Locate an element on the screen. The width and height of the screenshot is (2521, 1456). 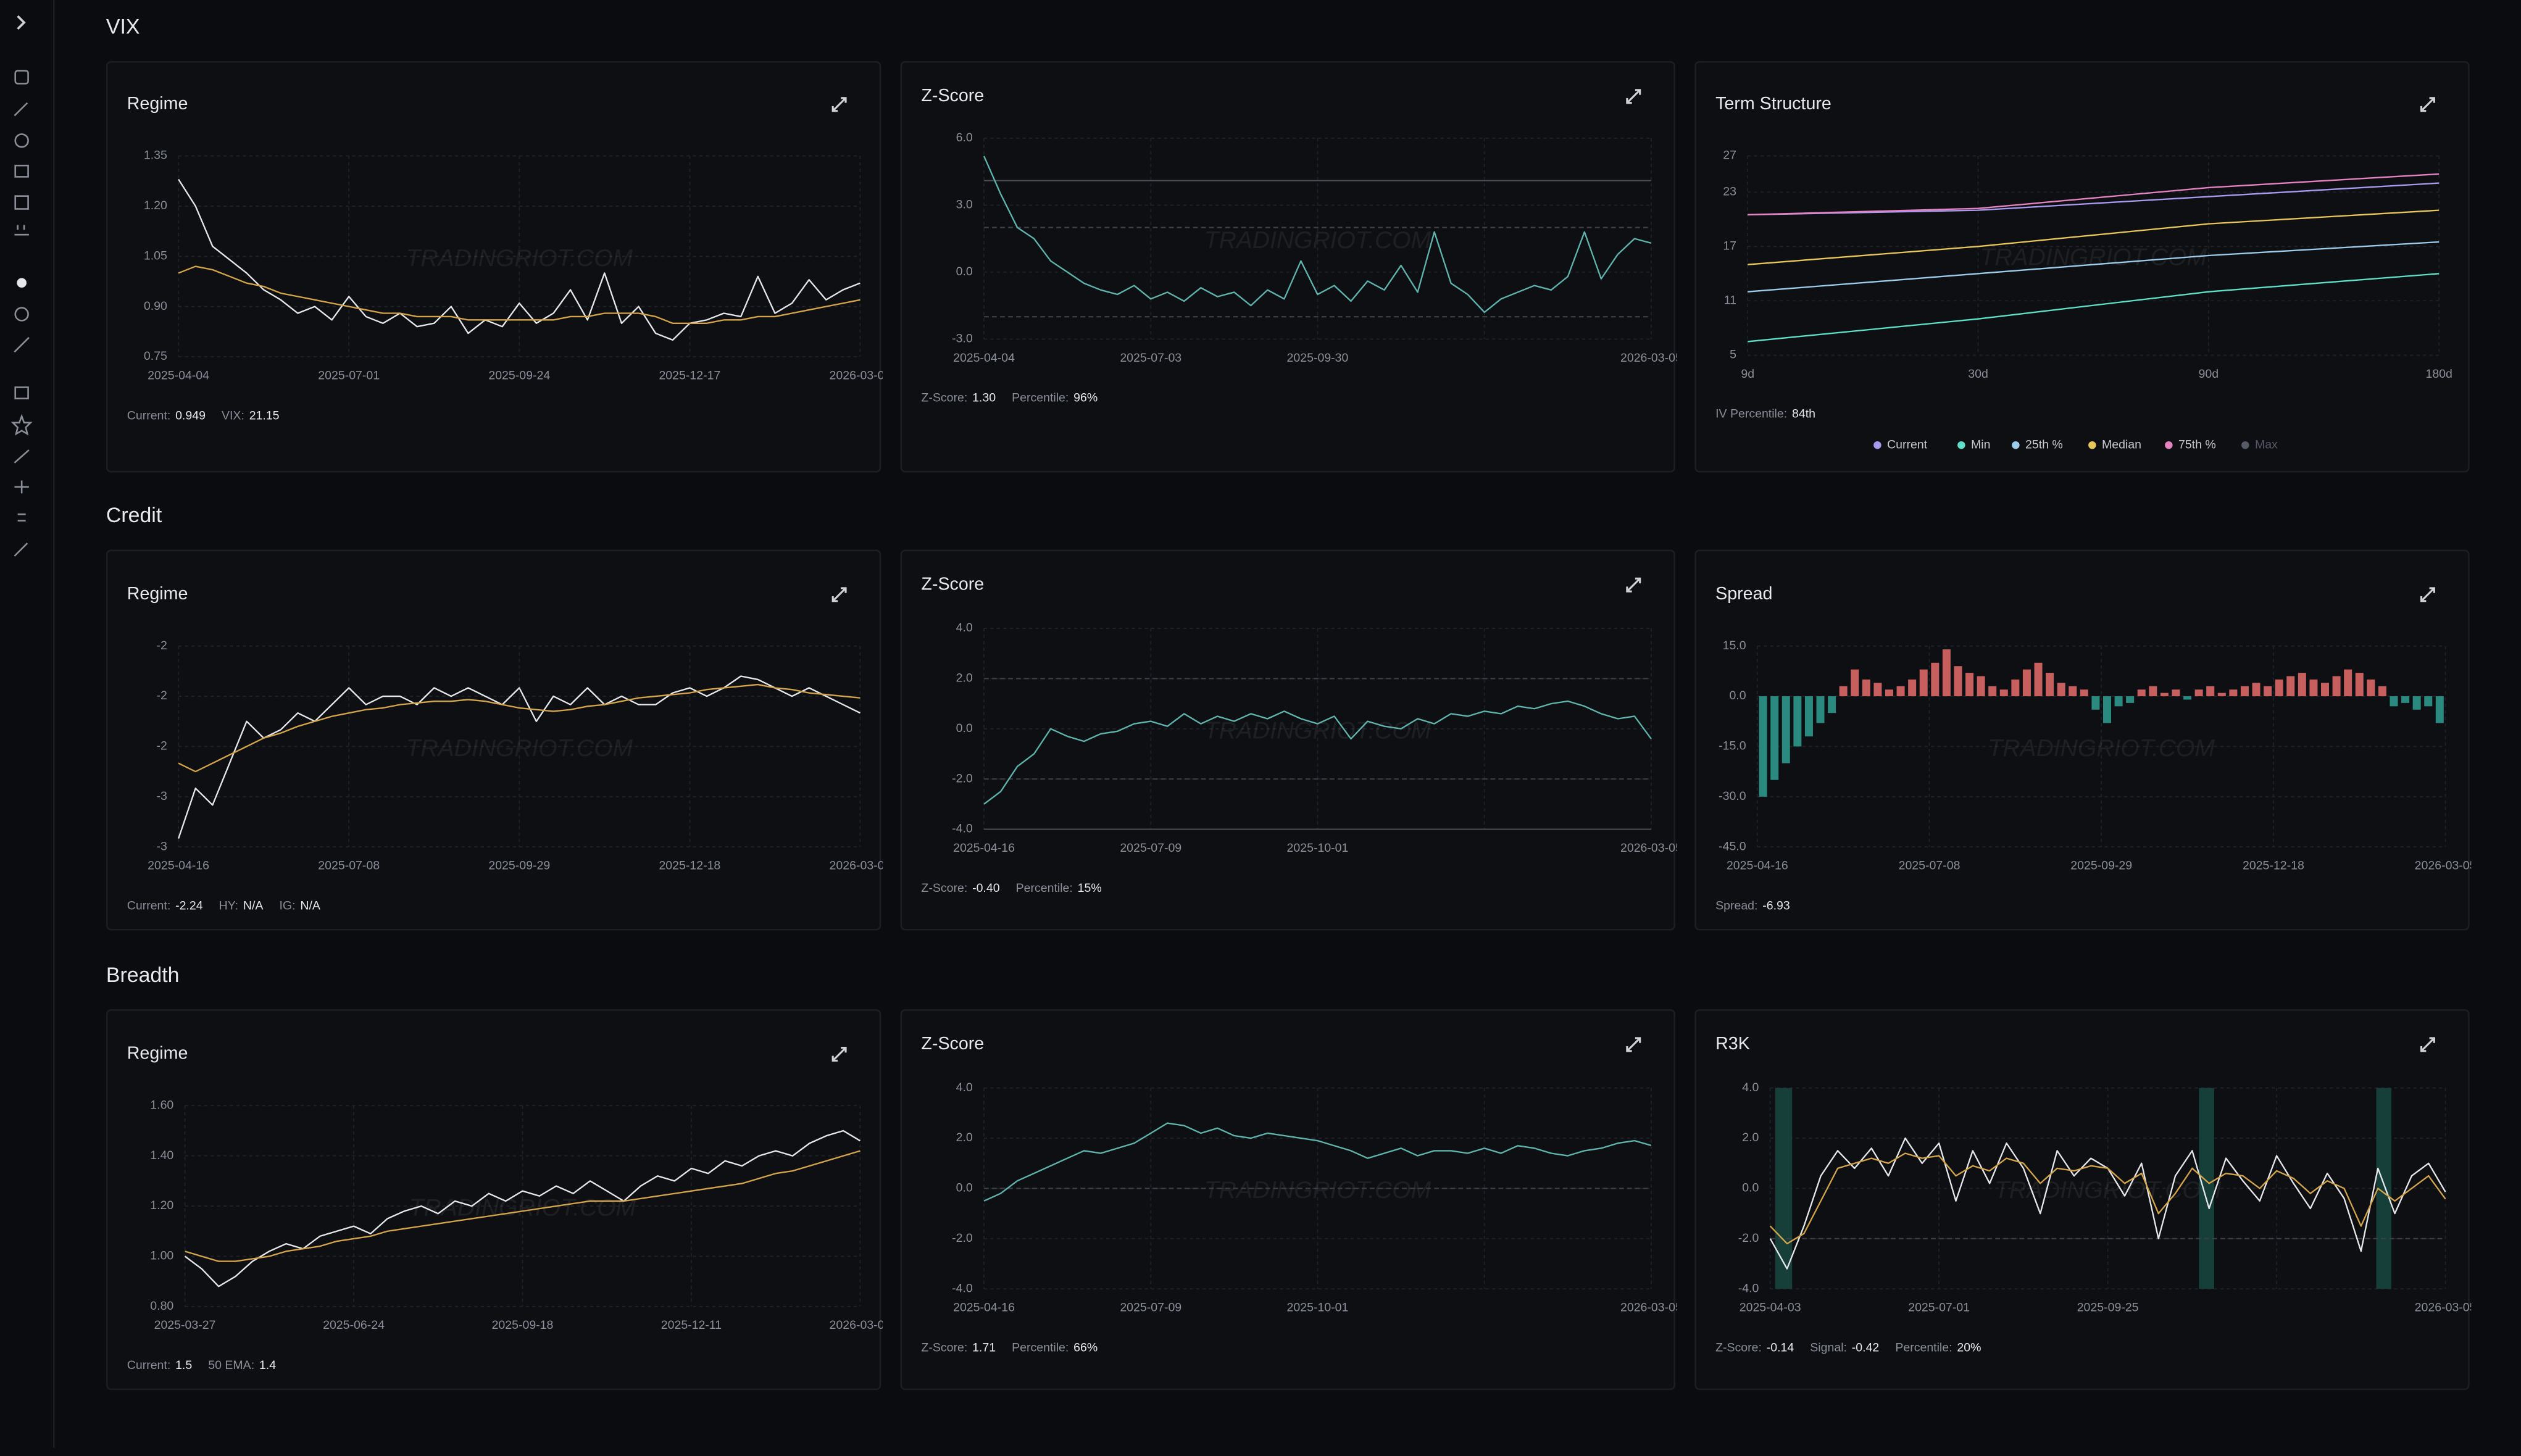
stats: Z-Score: 1.71 Percentile: 66% is located at coordinates (1009, 1348).